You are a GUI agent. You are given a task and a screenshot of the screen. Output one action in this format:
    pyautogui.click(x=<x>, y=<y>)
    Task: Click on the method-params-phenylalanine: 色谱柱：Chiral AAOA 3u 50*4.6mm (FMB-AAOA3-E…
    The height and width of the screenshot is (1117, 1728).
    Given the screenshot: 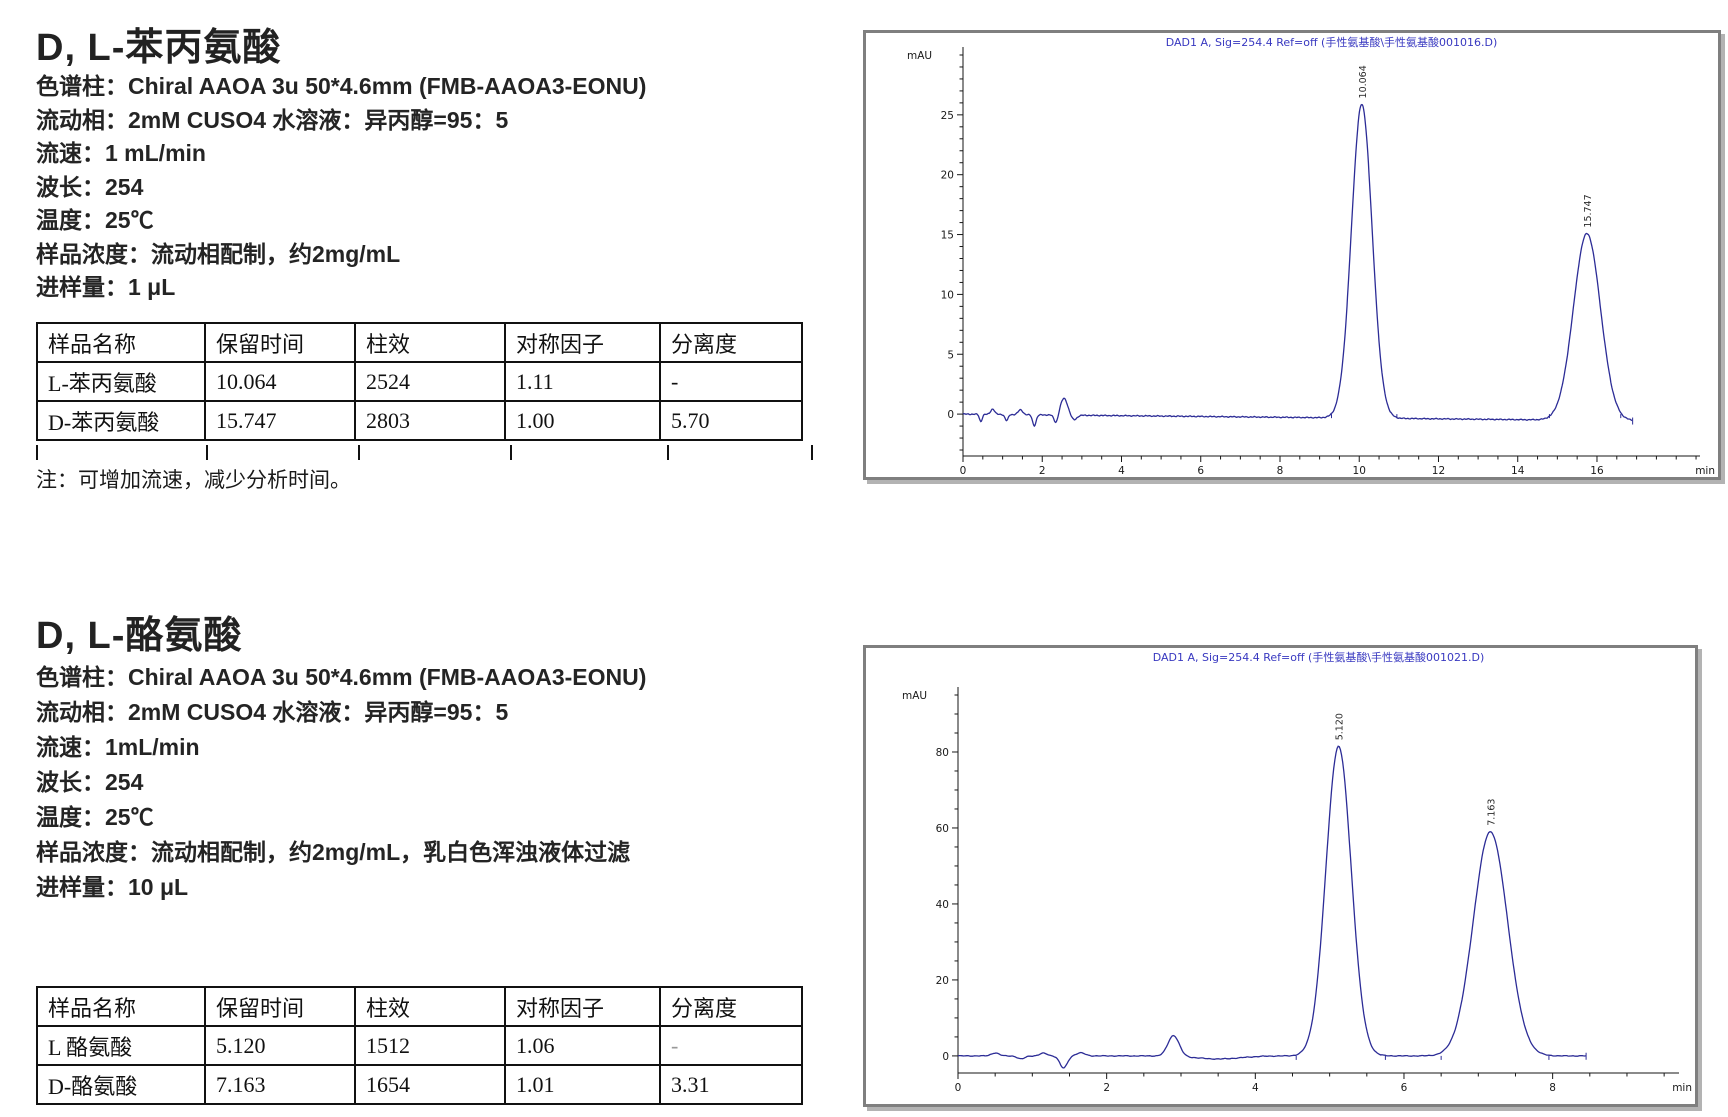 What is the action you would take?
    pyautogui.click(x=341, y=187)
    